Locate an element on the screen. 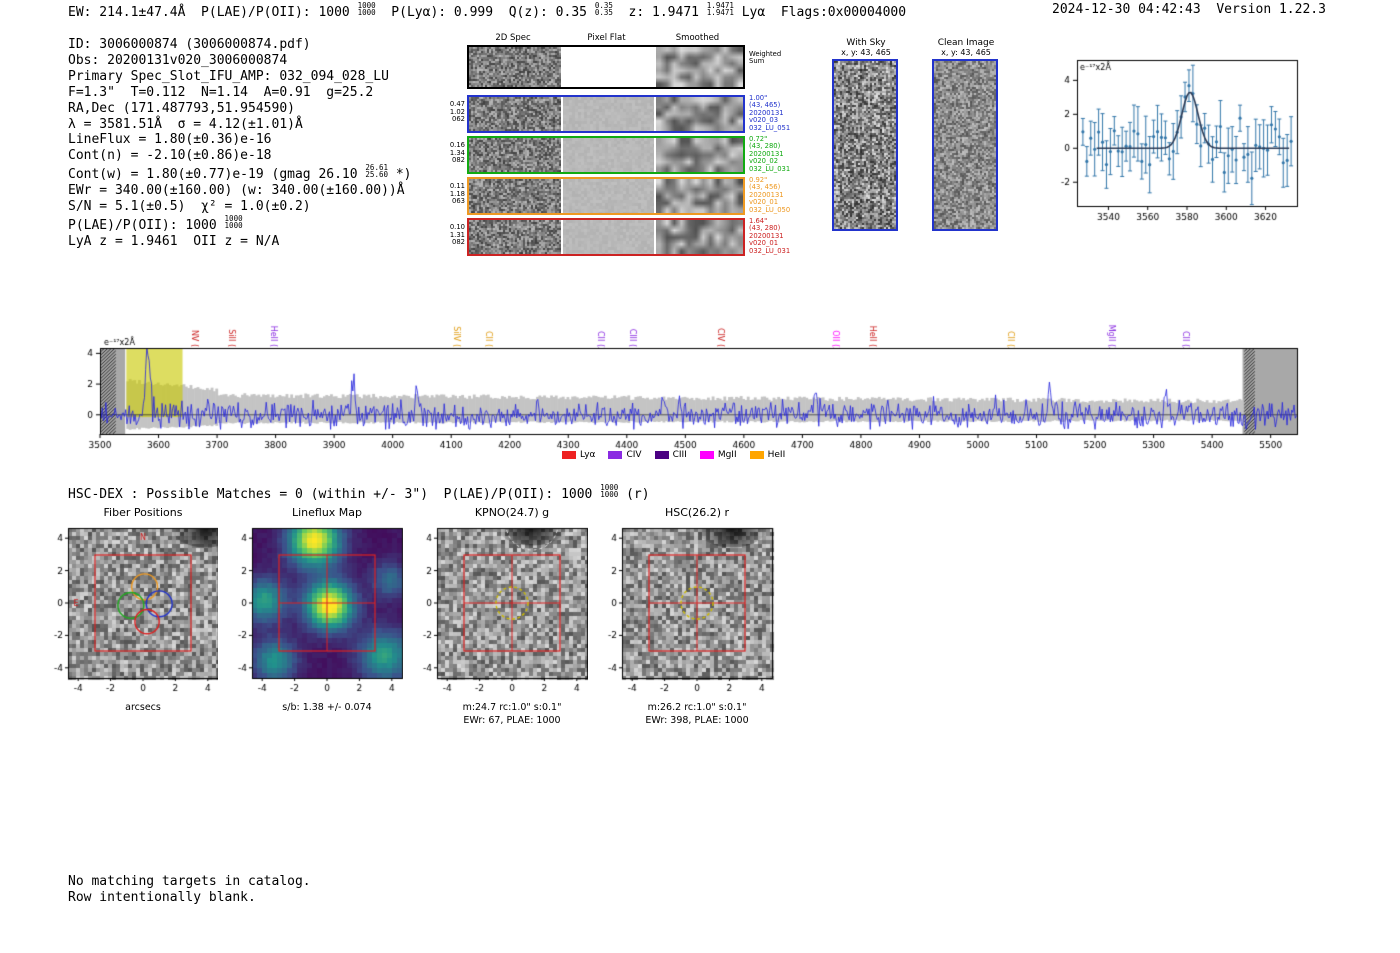 Image resolution: width=1400 pixels, height=953 pixels. legend-label: Lyα is located at coordinates (588, 455).